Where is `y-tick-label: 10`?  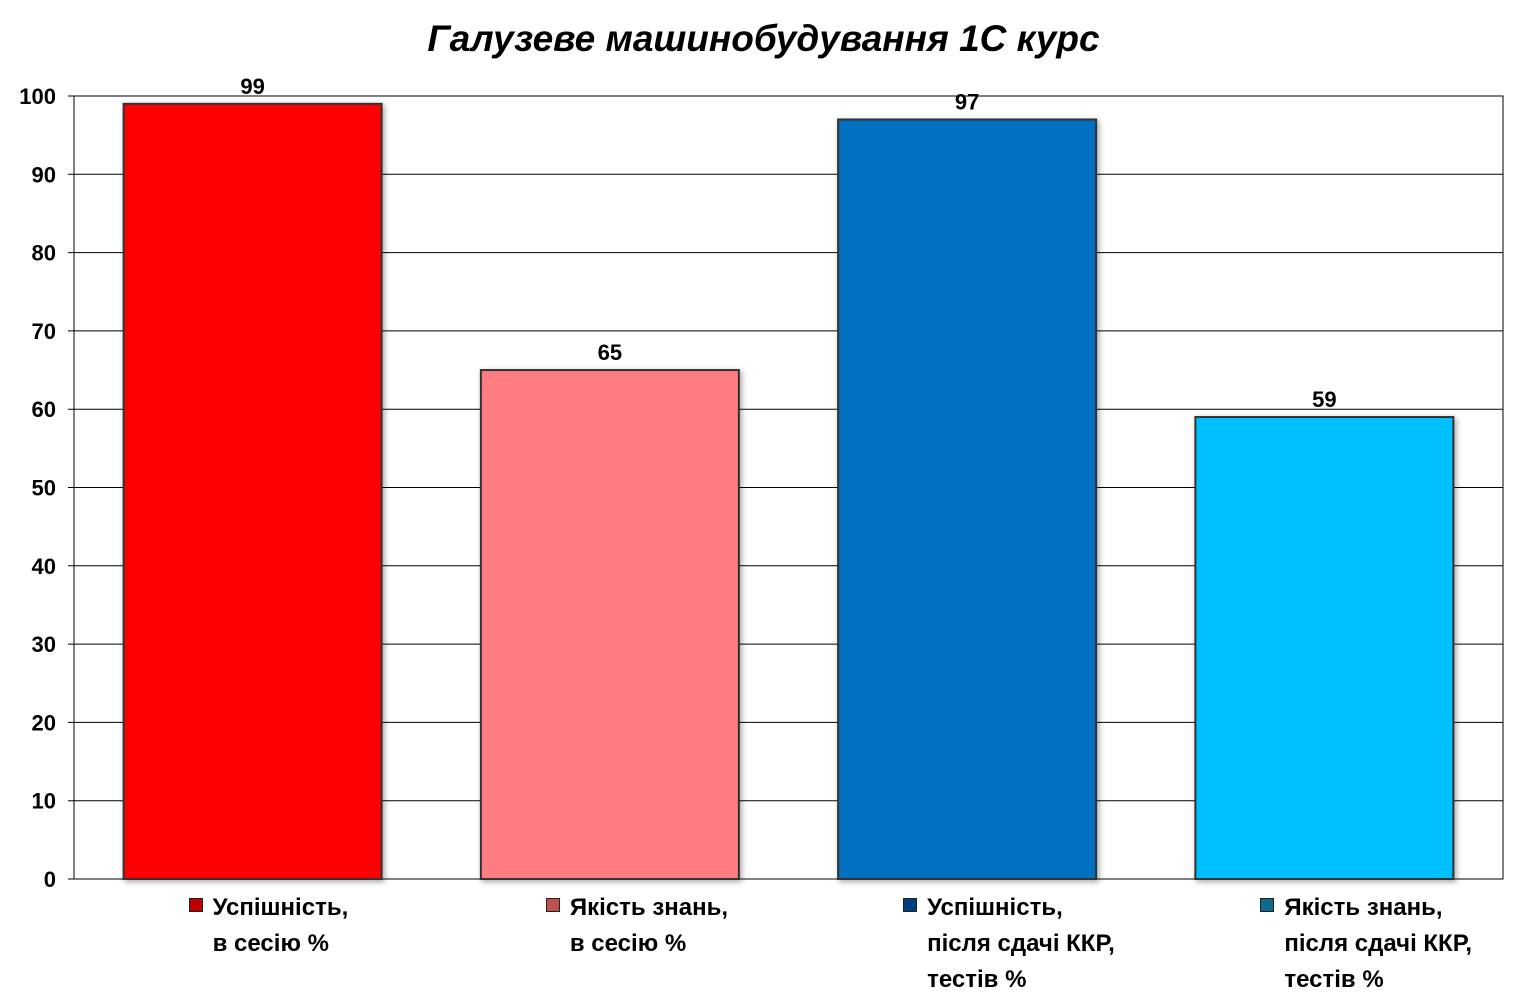
y-tick-label: 10 is located at coordinates (44, 801).